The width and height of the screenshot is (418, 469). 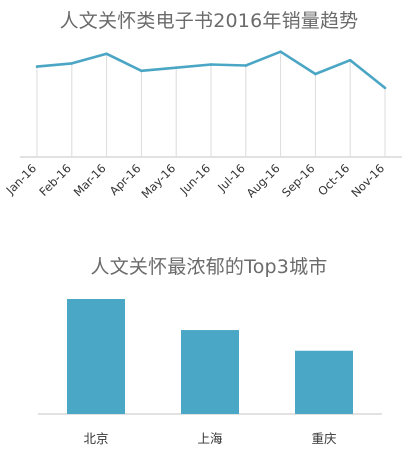 What do you see at coordinates (209, 267) in the screenshot?
I see `bar-chart-title: 人文关怀最浓郁的Top3城市` at bounding box center [209, 267].